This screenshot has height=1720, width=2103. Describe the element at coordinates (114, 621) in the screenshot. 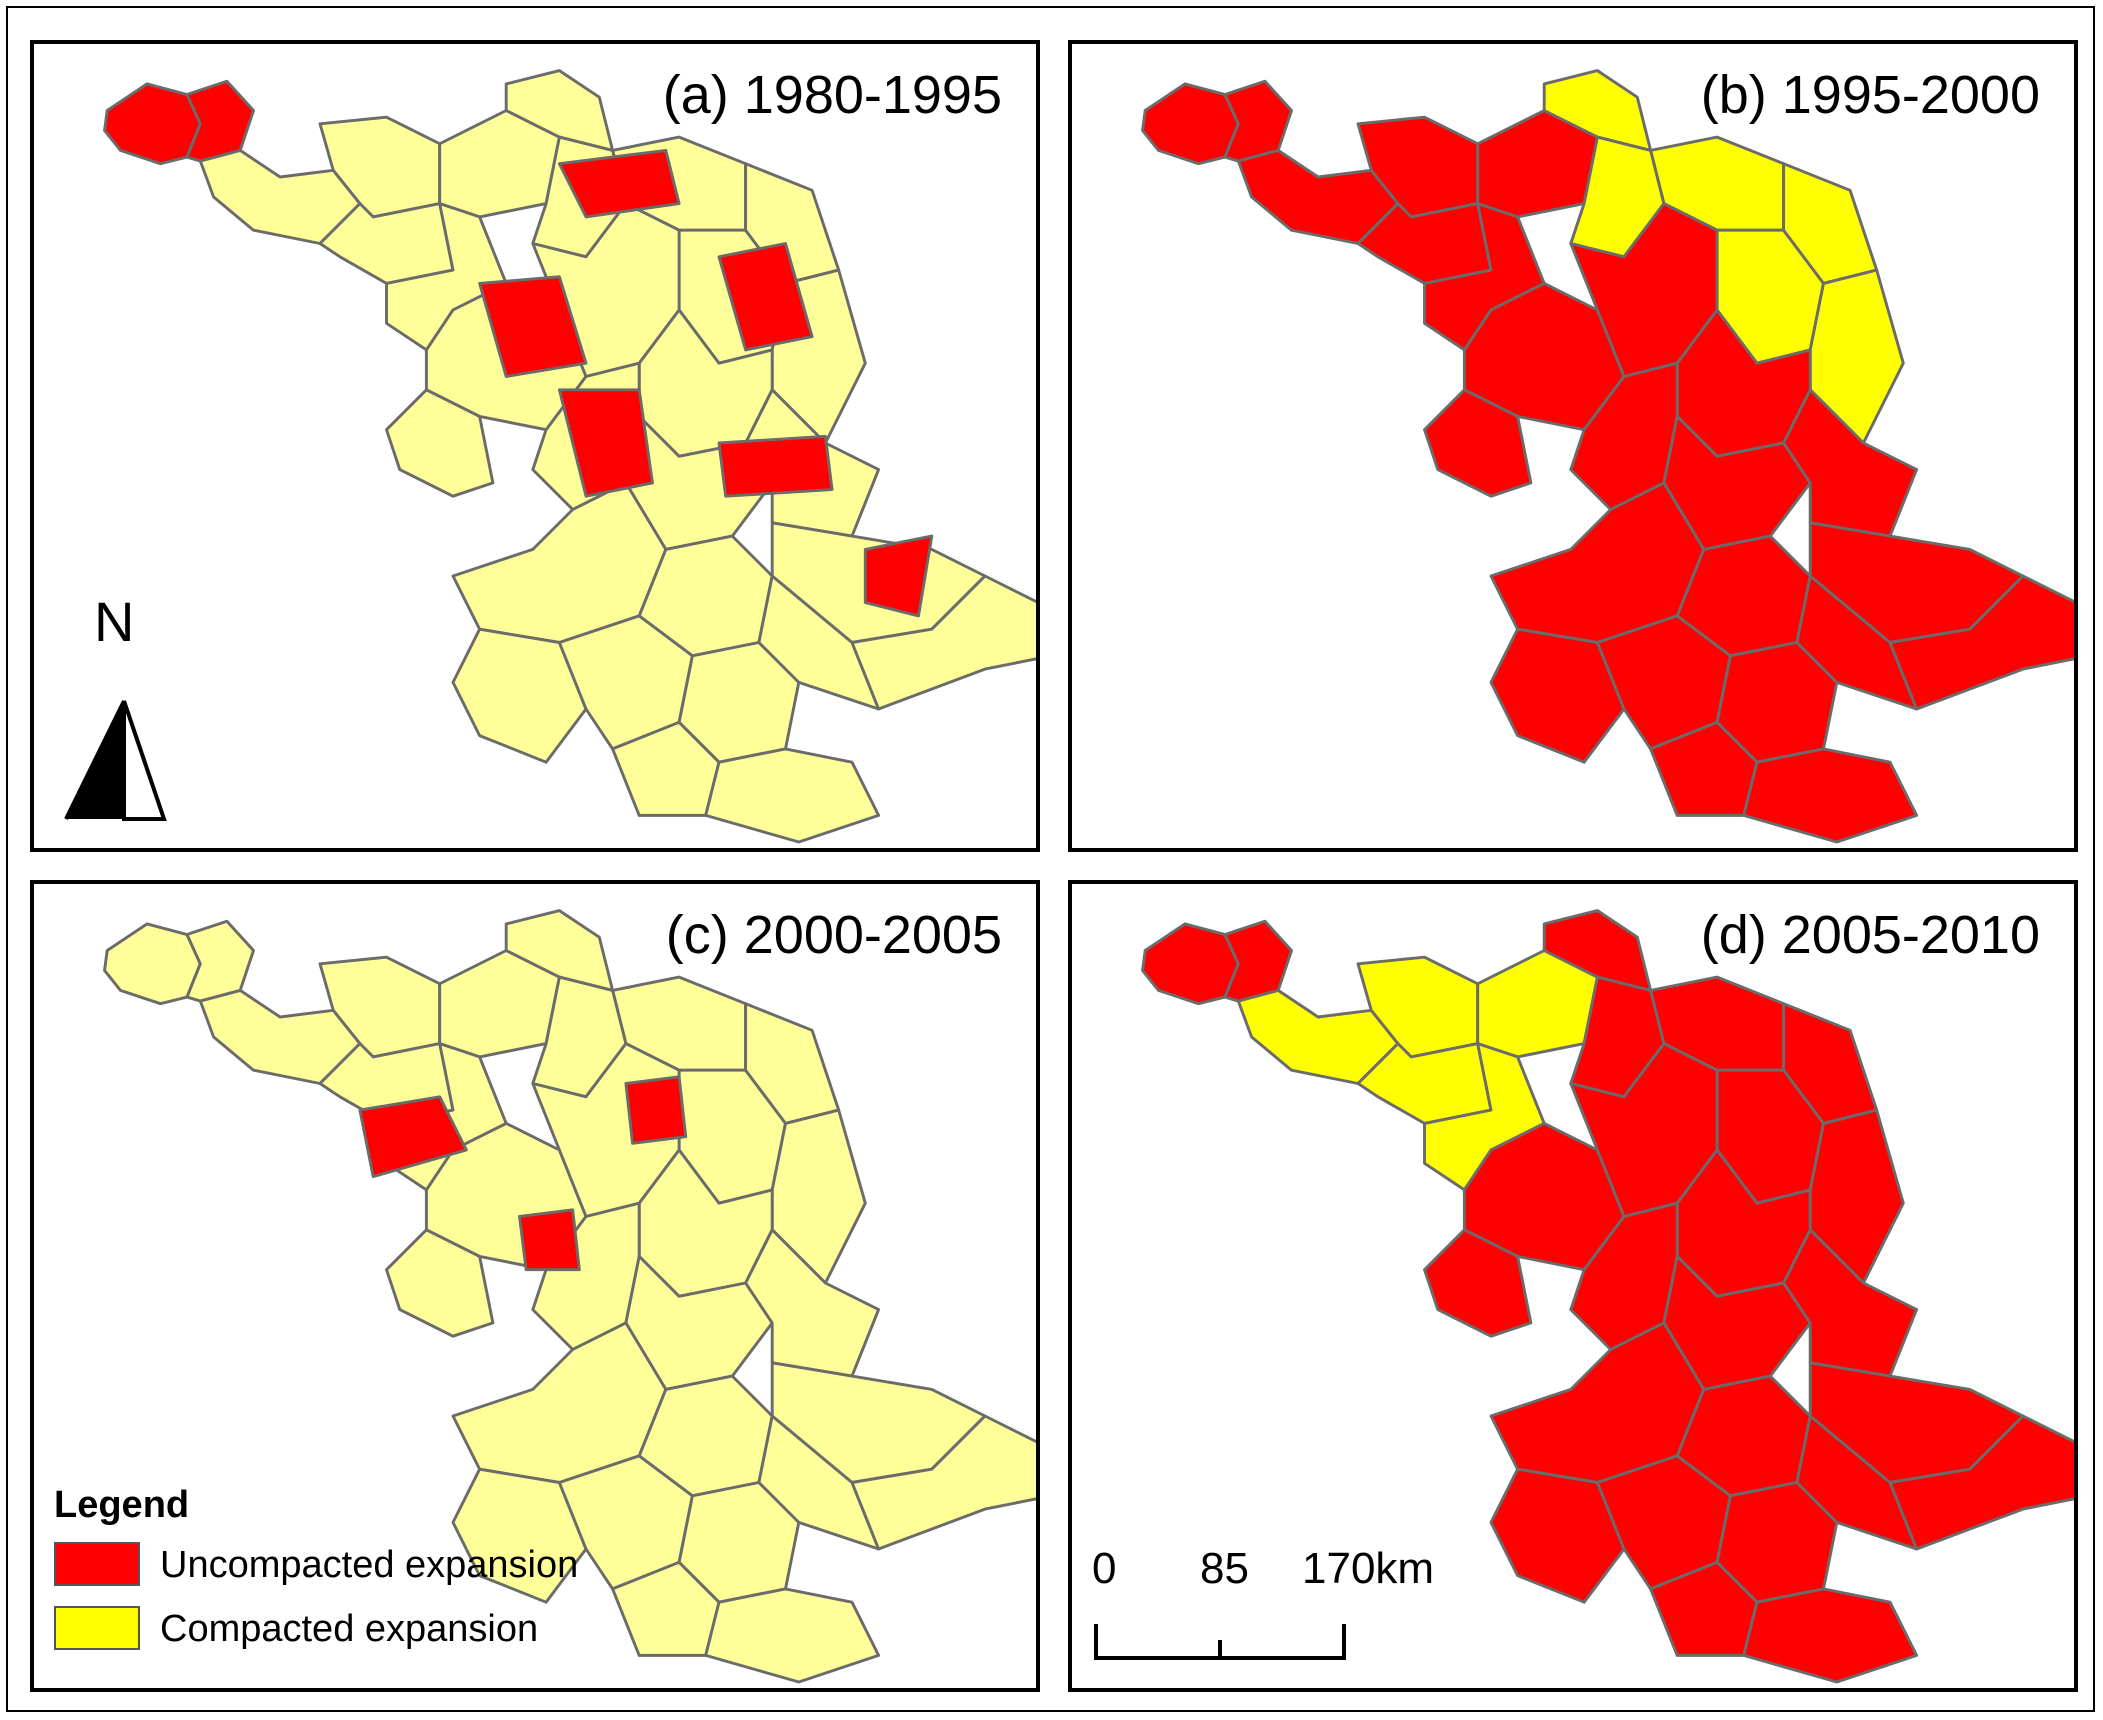

I see `north-label: N` at that location.